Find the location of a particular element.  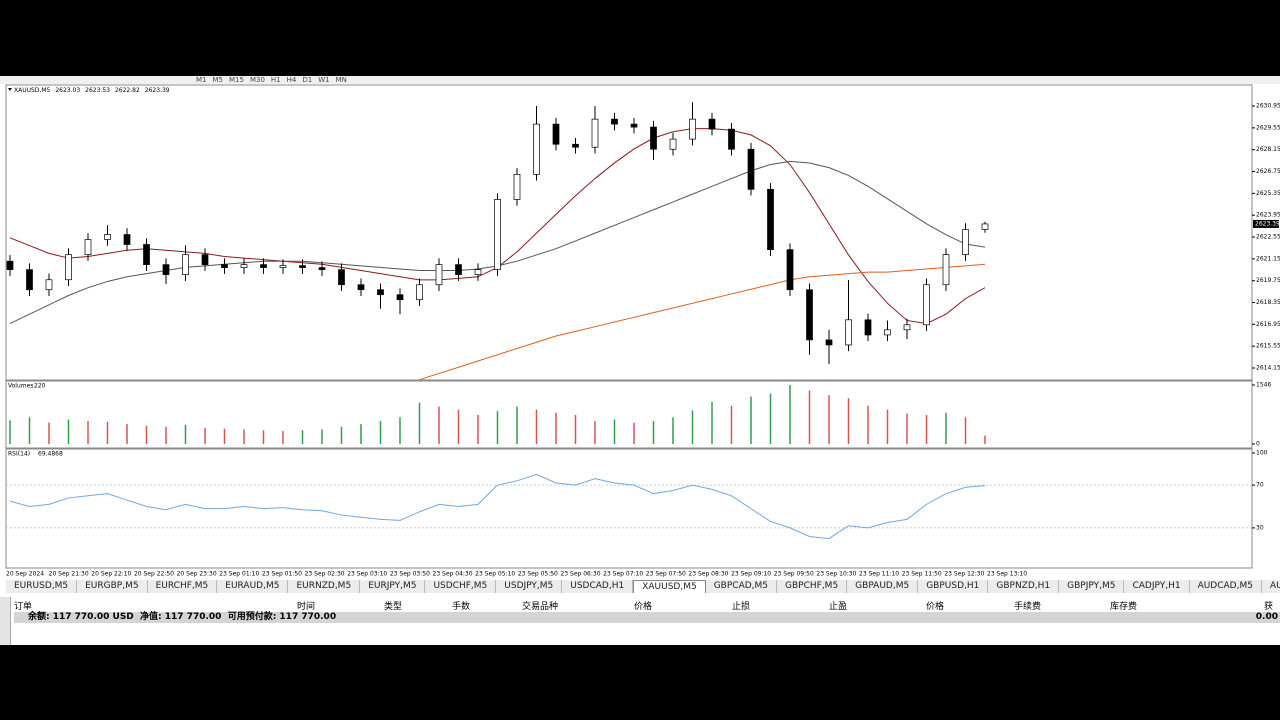

ohlc-value: 2623.03 is located at coordinates (67, 90).